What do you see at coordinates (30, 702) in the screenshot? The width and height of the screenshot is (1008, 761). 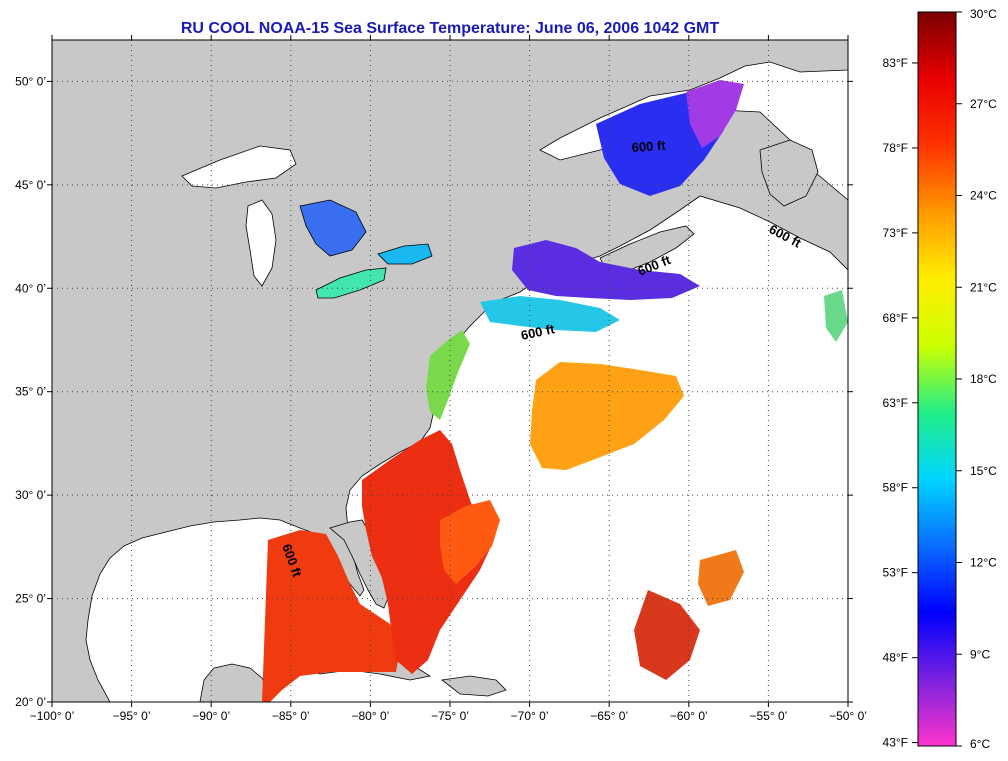 I see `lat-tick-label: 20° 0’` at bounding box center [30, 702].